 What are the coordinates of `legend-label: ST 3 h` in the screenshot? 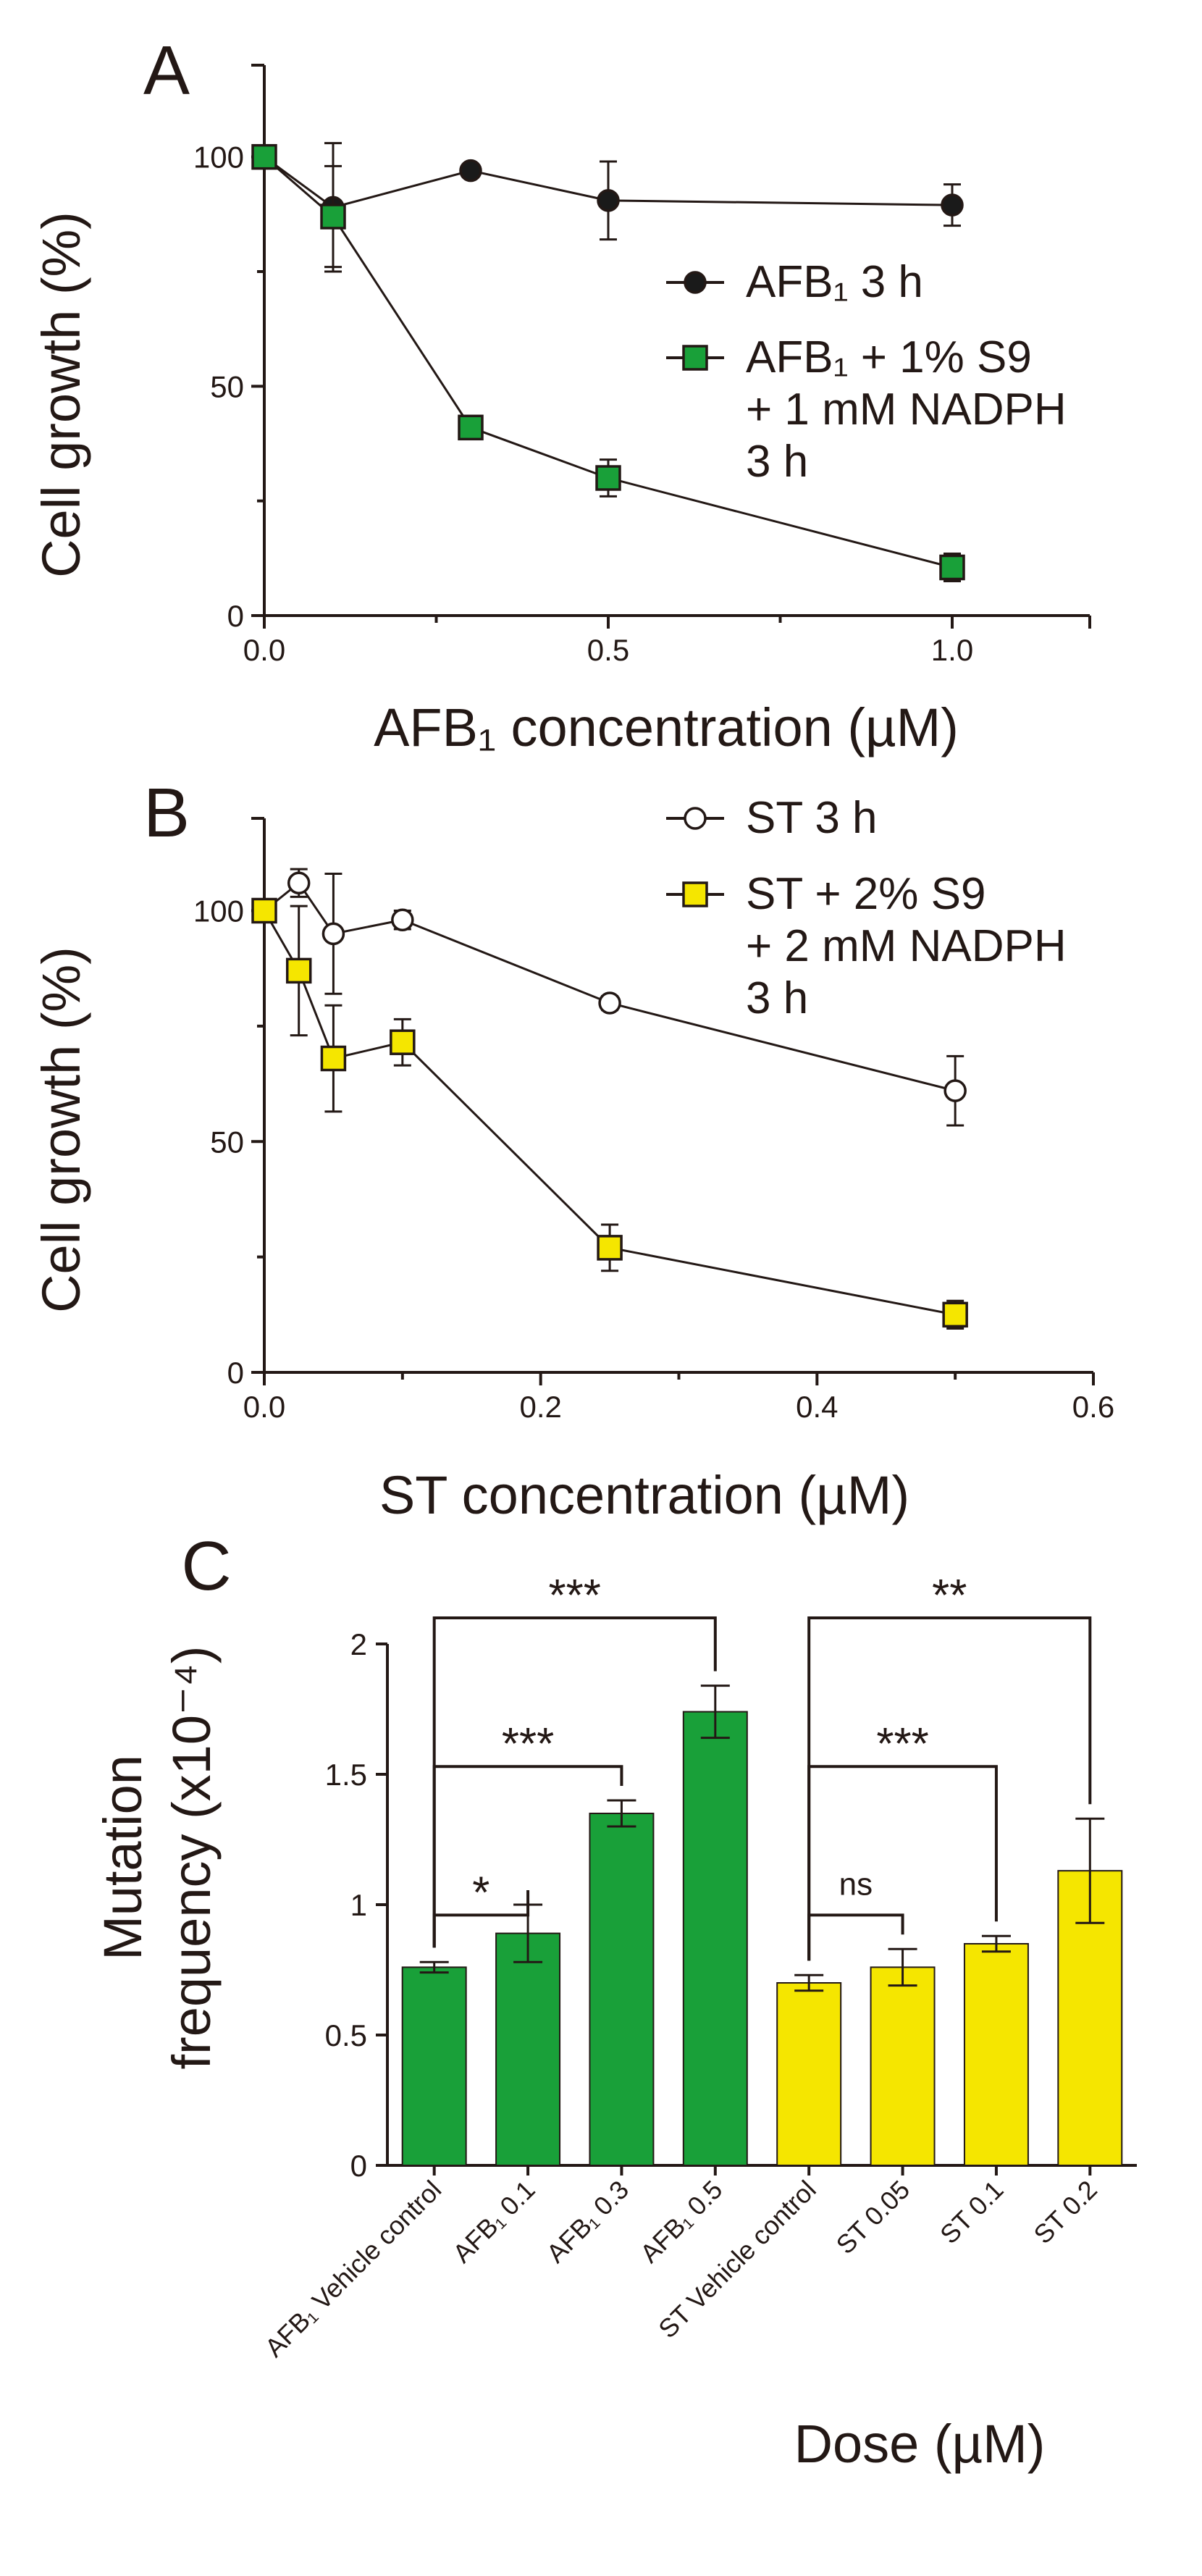 It's located at (812, 818).